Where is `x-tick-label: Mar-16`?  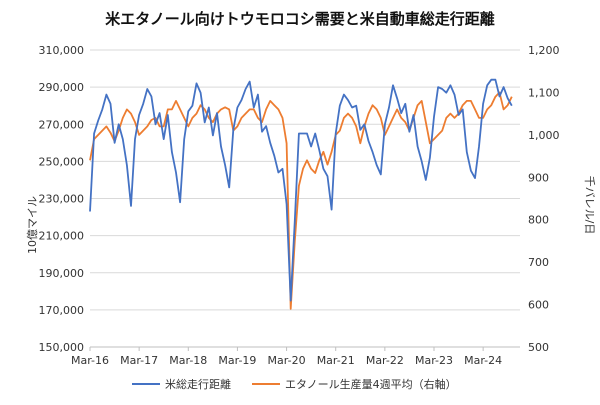
x-tick-label: Mar-16 is located at coordinates (90, 360).